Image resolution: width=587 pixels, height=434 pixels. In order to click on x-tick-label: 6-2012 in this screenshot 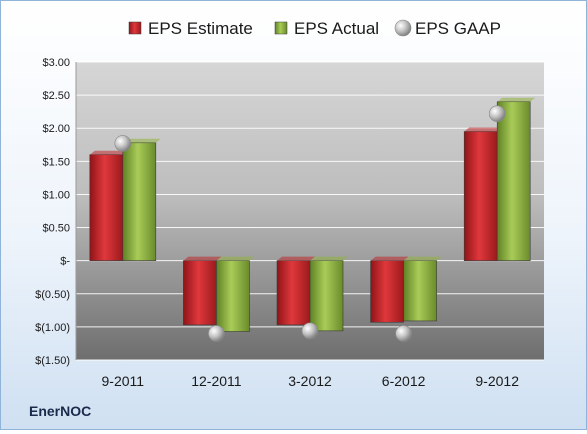, I will do `click(404, 381)`.